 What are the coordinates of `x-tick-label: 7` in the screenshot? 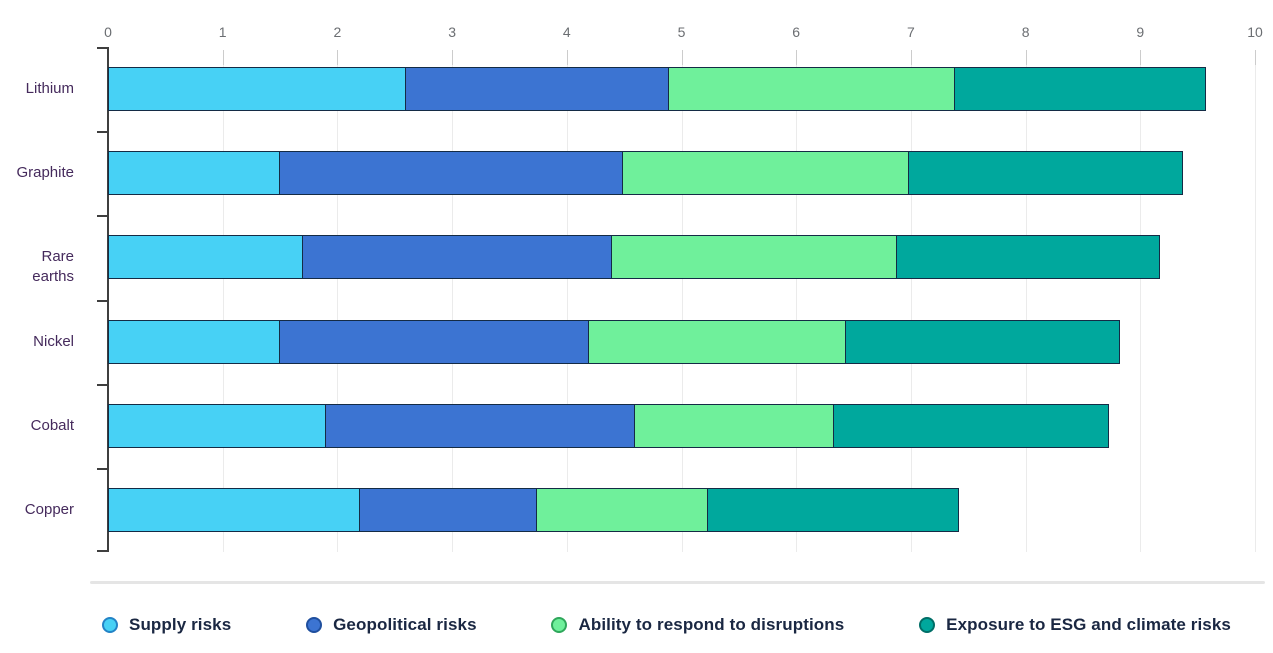 It's located at (910, 32).